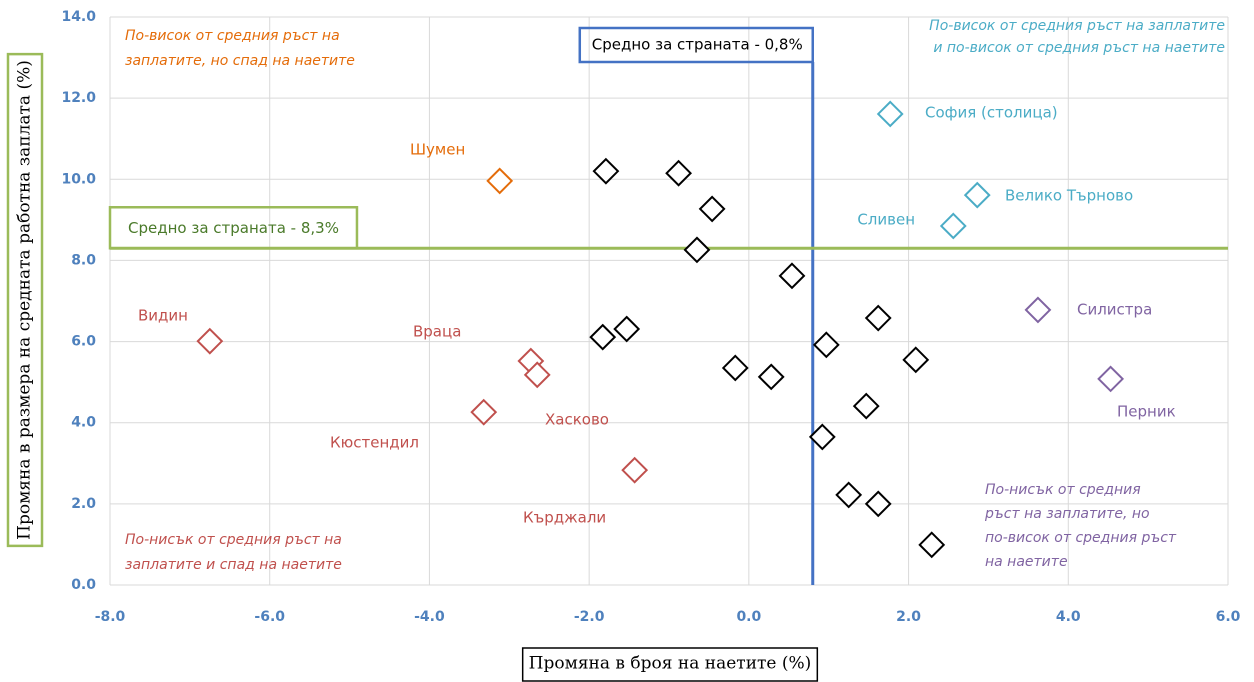  What do you see at coordinates (1077, 26) in the screenshot?
I see `quadrant-note: По-висок от средния ръст на заплатите` at bounding box center [1077, 26].